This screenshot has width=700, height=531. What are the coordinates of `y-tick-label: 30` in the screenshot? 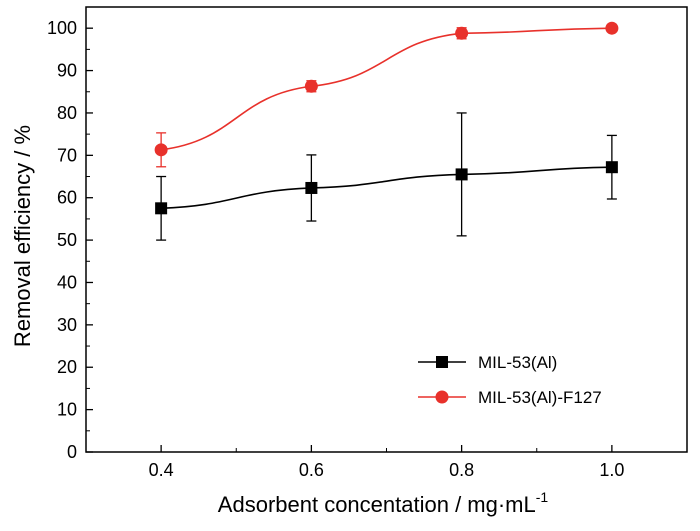 It's located at (67, 325).